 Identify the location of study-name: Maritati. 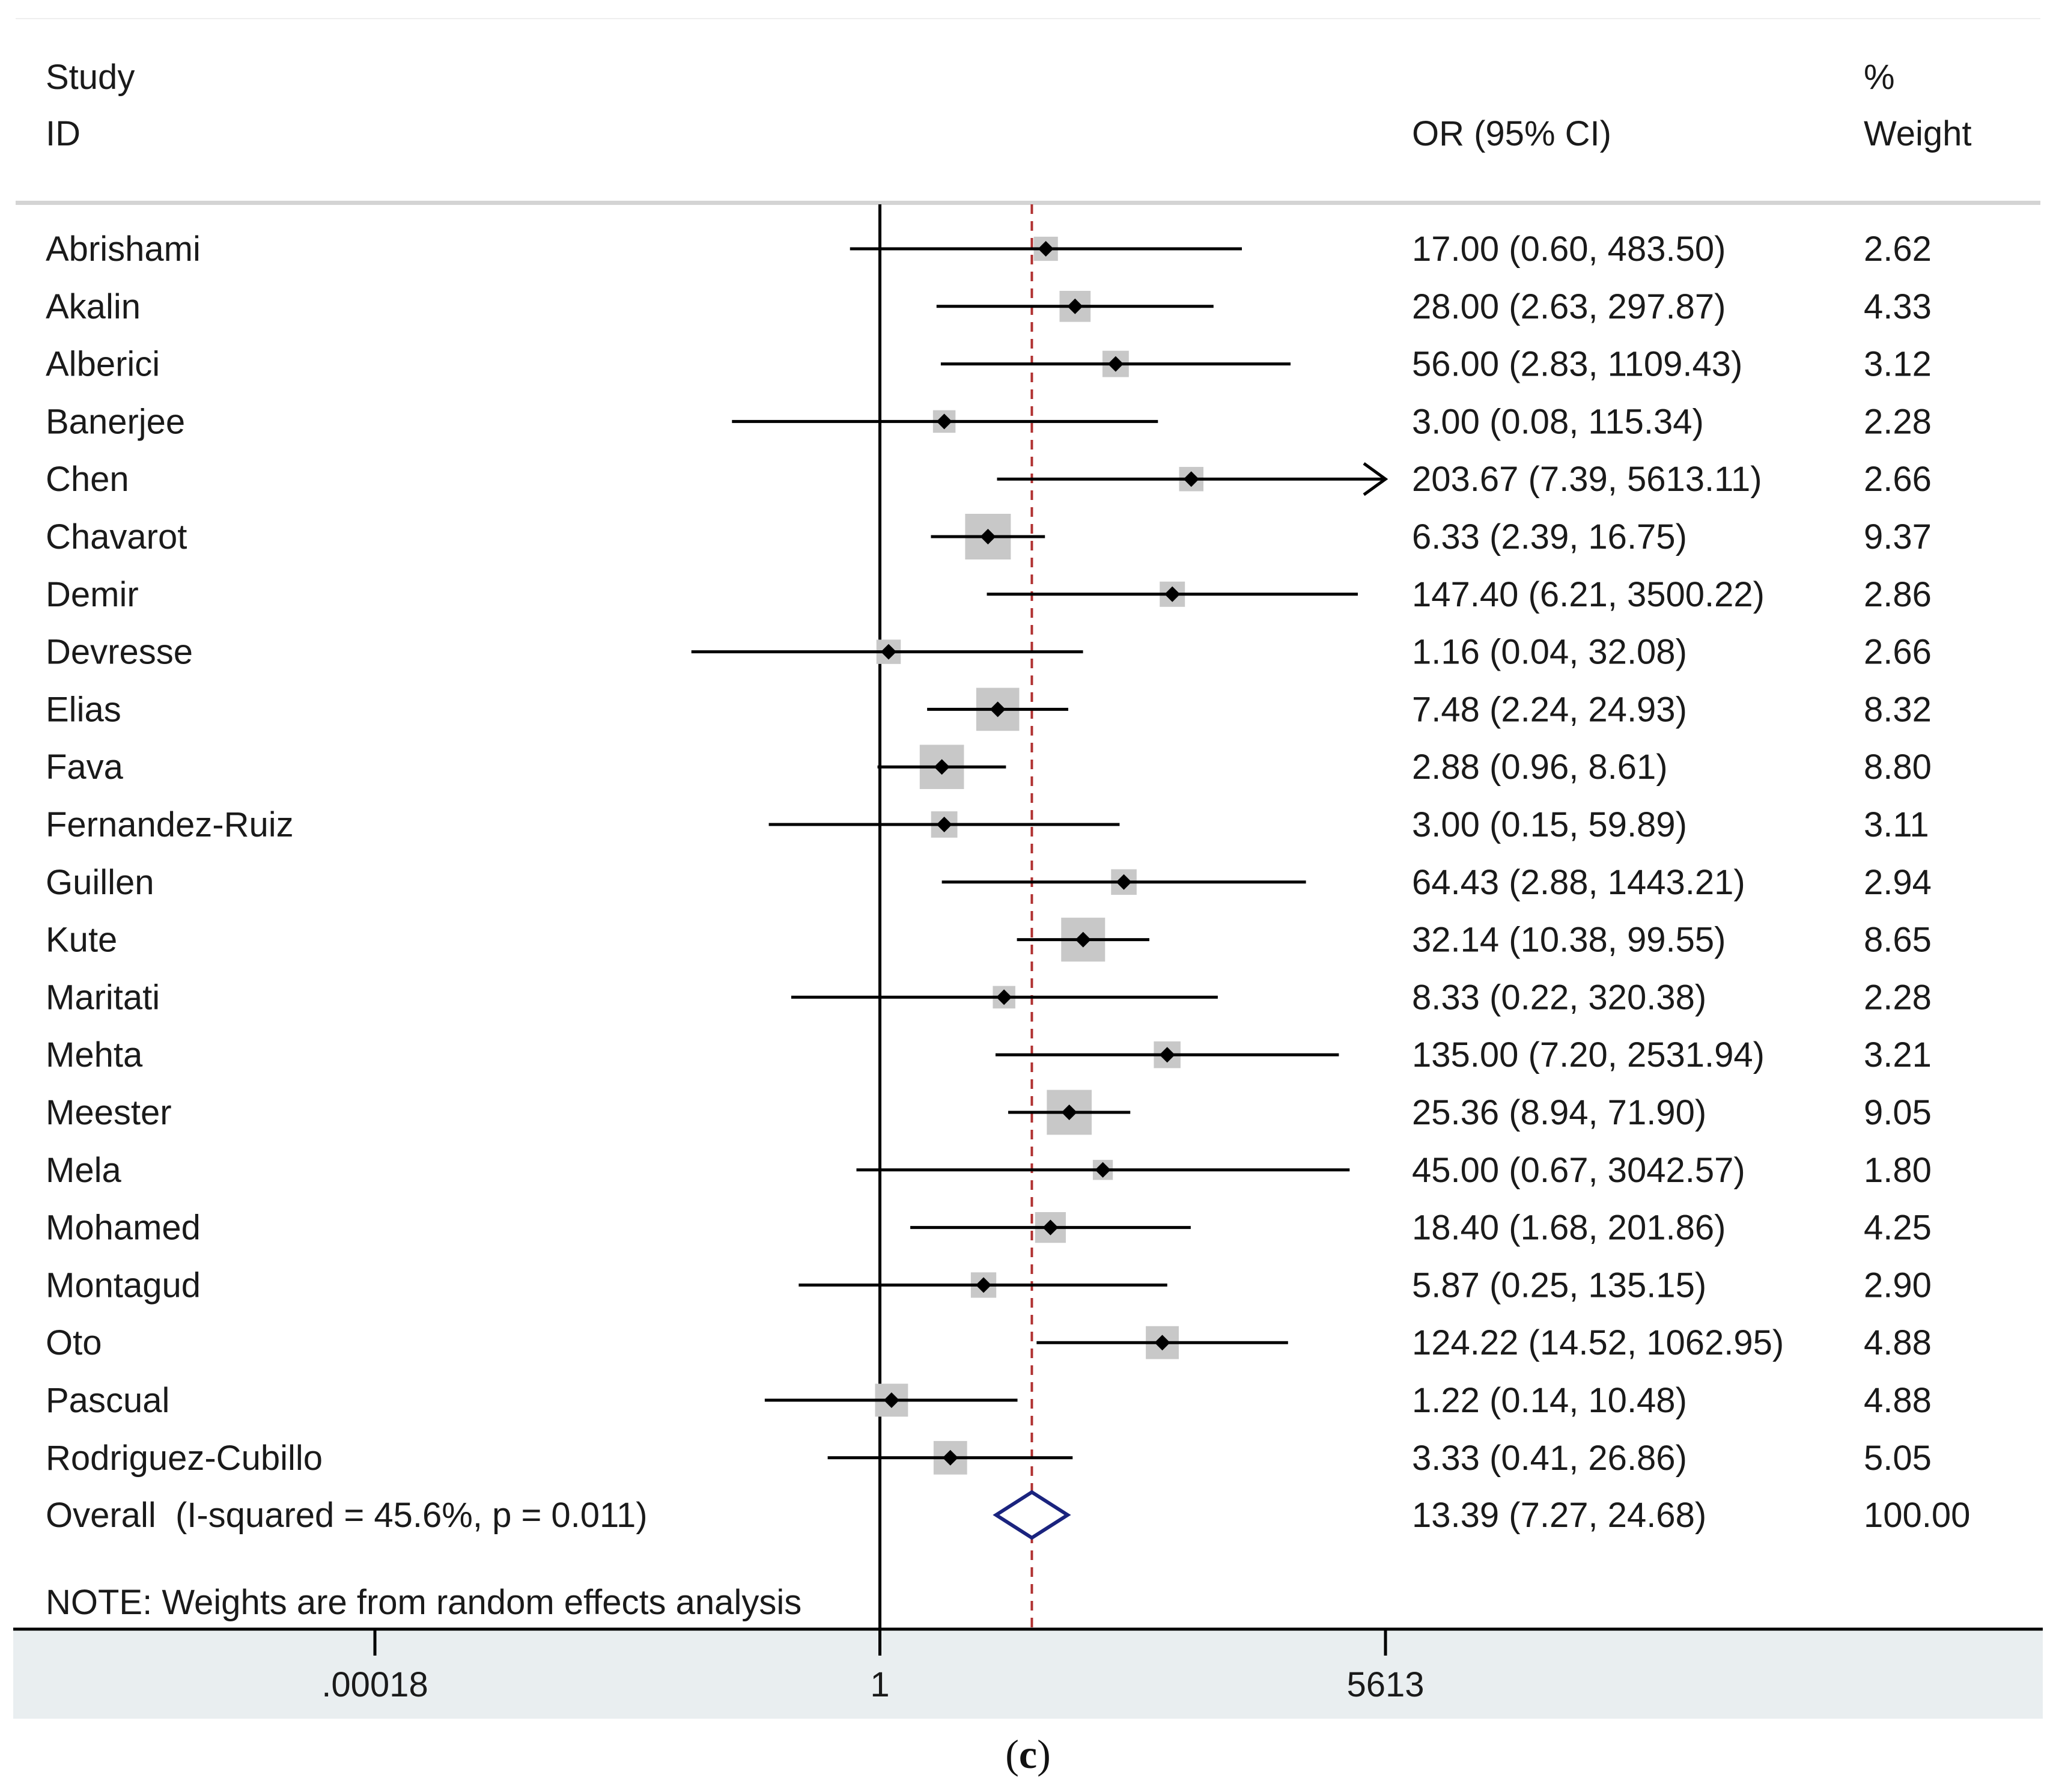
(103, 997).